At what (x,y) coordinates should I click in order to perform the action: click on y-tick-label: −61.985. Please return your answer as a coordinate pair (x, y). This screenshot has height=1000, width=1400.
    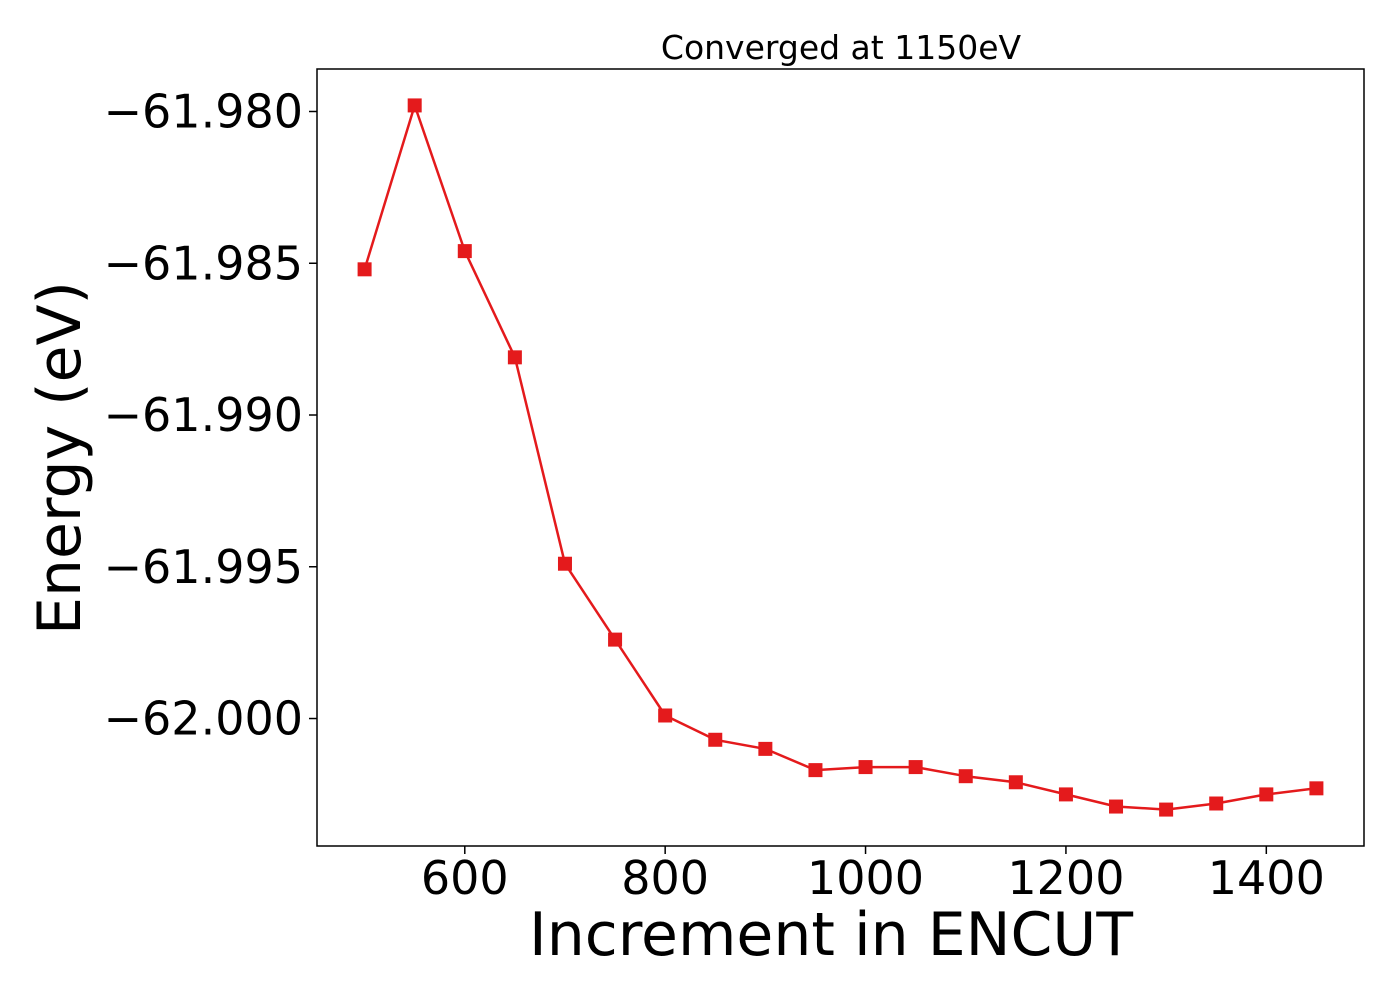
    Looking at the image, I should click on (204, 263).